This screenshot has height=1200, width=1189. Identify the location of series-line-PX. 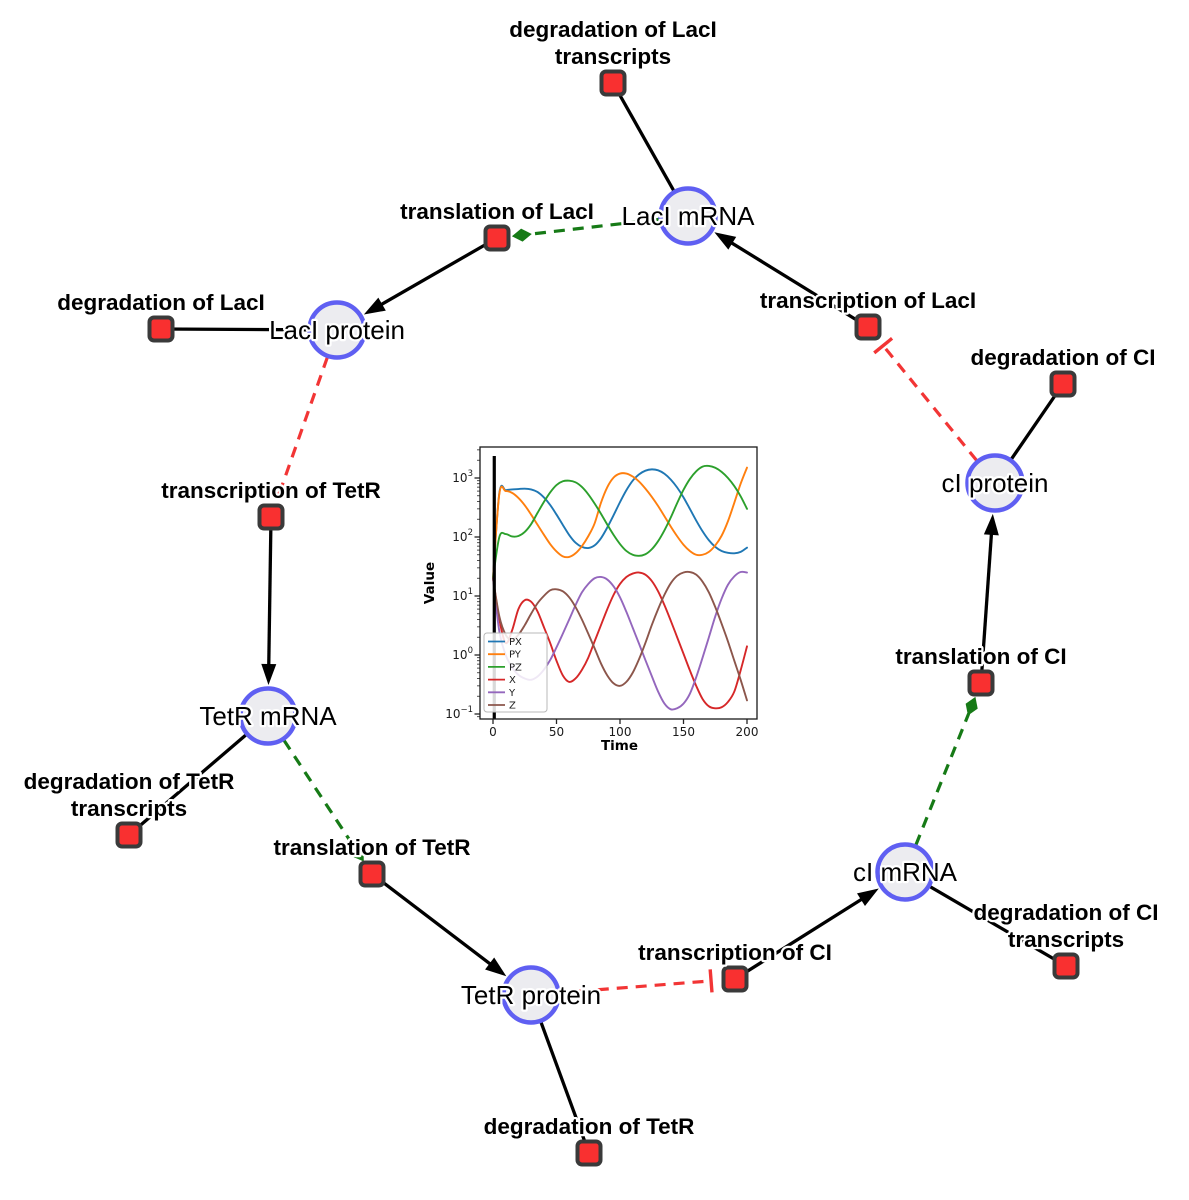
(620, 524).